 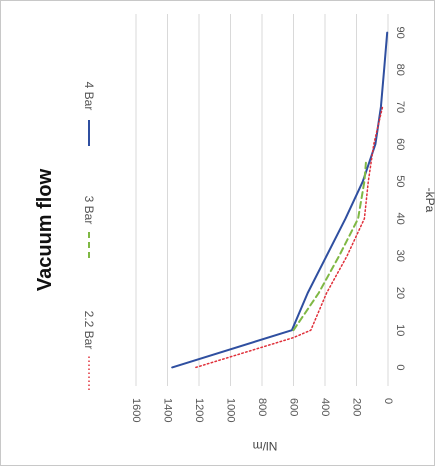 I want to click on y-tick-label: 0, so click(x=388, y=401).